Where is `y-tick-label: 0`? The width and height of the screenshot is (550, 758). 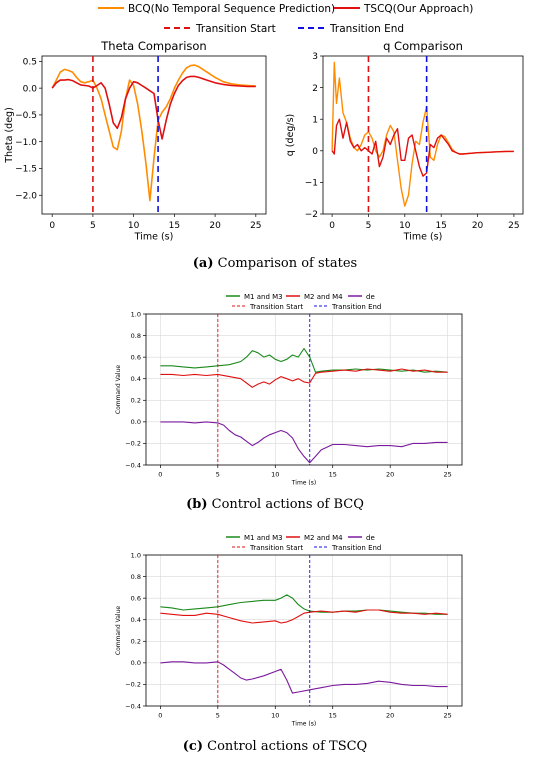
y-tick-label: 0 is located at coordinates (315, 152).